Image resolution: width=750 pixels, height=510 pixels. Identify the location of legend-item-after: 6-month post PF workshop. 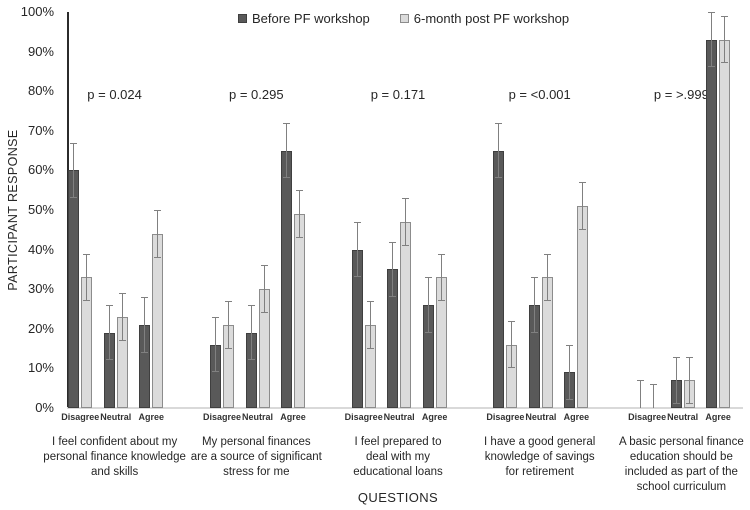
(484, 18).